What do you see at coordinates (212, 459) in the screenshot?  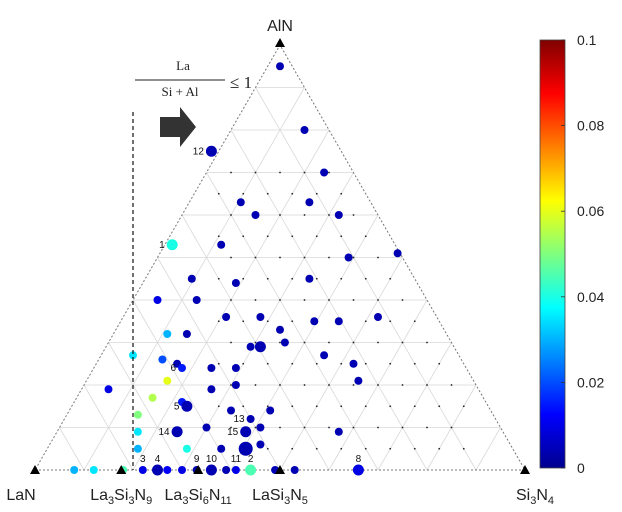 I see `data-point-label: 10` at bounding box center [212, 459].